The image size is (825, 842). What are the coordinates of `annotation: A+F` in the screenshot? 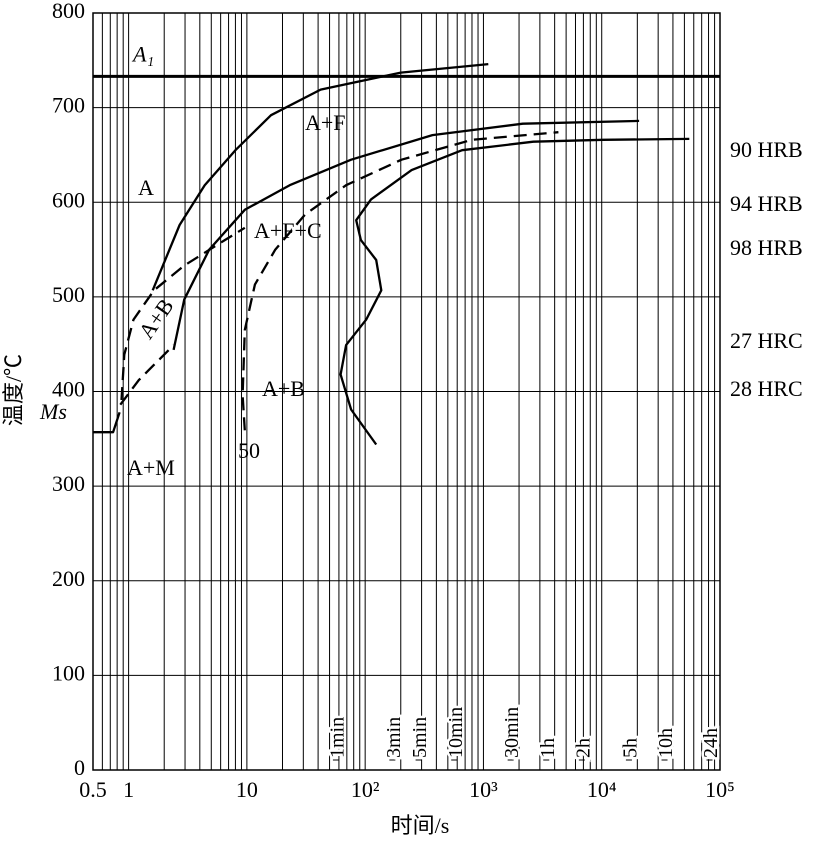 It's located at (325, 122).